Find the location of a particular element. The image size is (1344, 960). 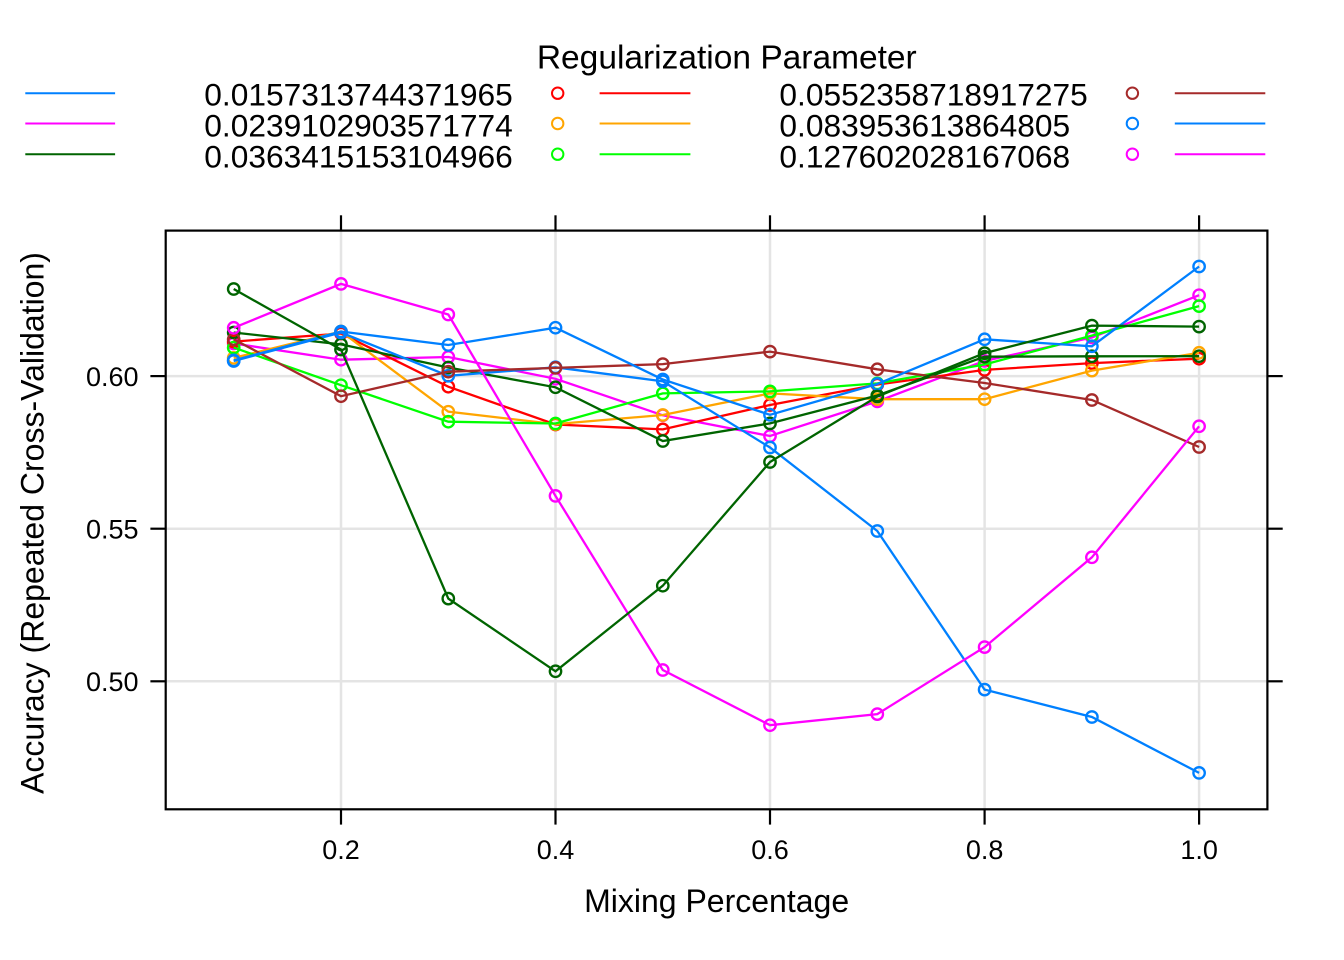

svg-text: 0.0239102903571774 is located at coordinates (358, 126).